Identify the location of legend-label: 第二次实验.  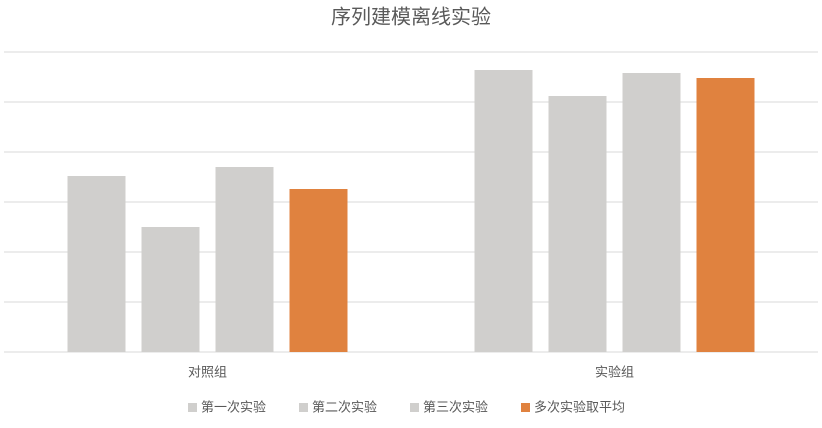
(344, 408).